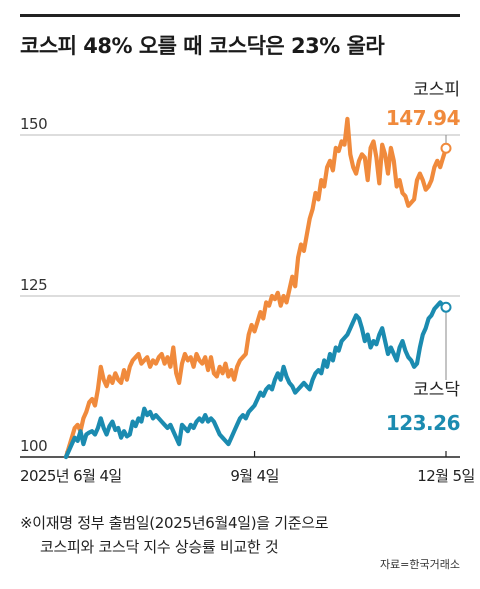  Describe the element at coordinates (33, 446) in the screenshot. I see `y-tick-label-100: 100` at that location.